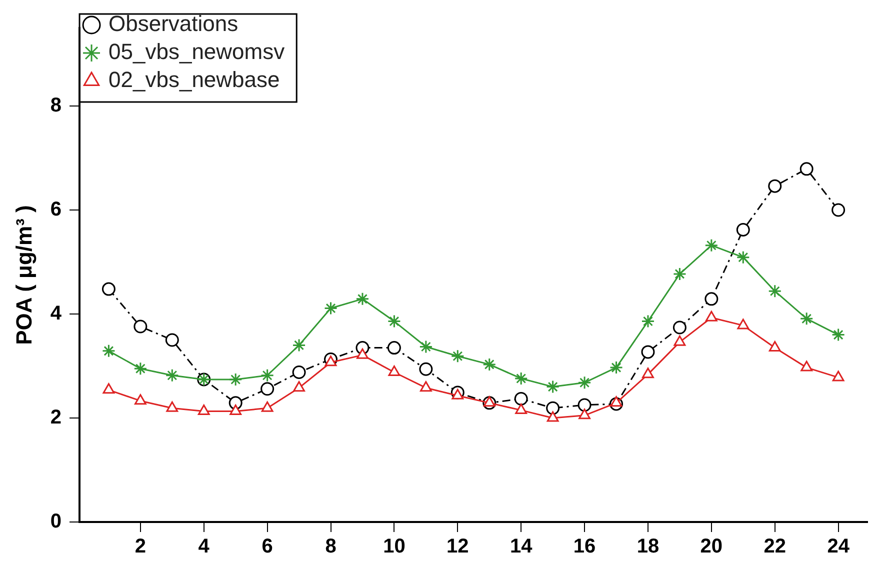  Describe the element at coordinates (56, 209) in the screenshot. I see `y-tick-label: 6` at that location.